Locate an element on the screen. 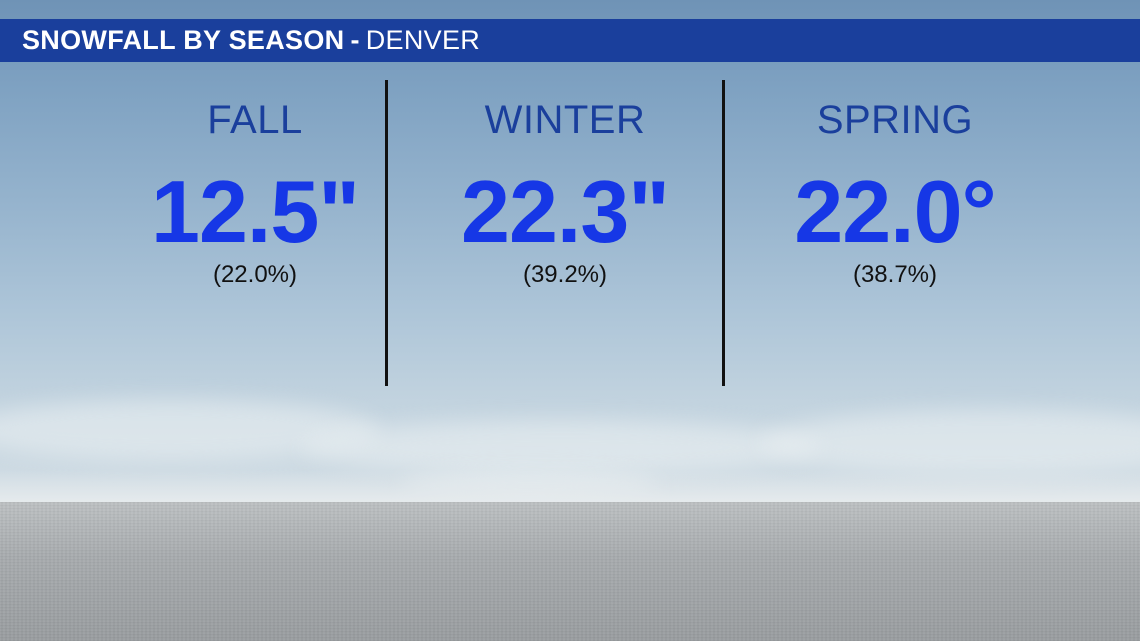  season-percent: (39.2%) is located at coordinates (565, 274).